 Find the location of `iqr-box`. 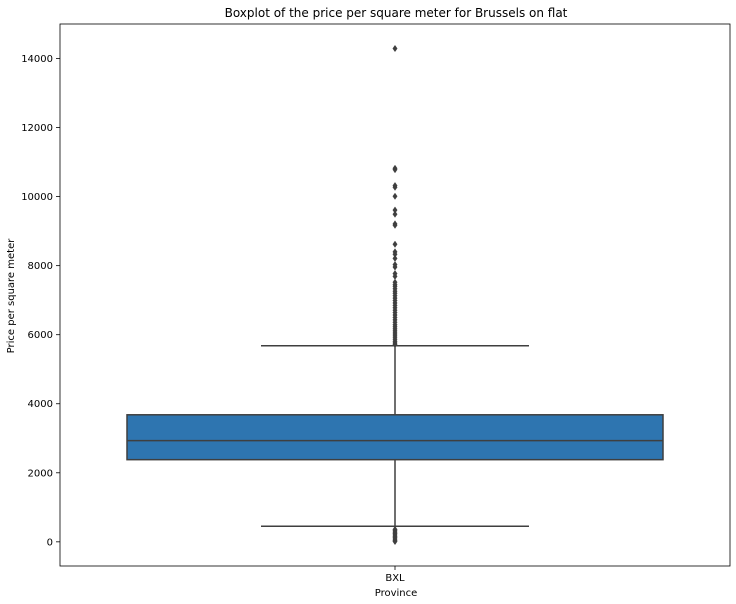

iqr-box is located at coordinates (395, 437).